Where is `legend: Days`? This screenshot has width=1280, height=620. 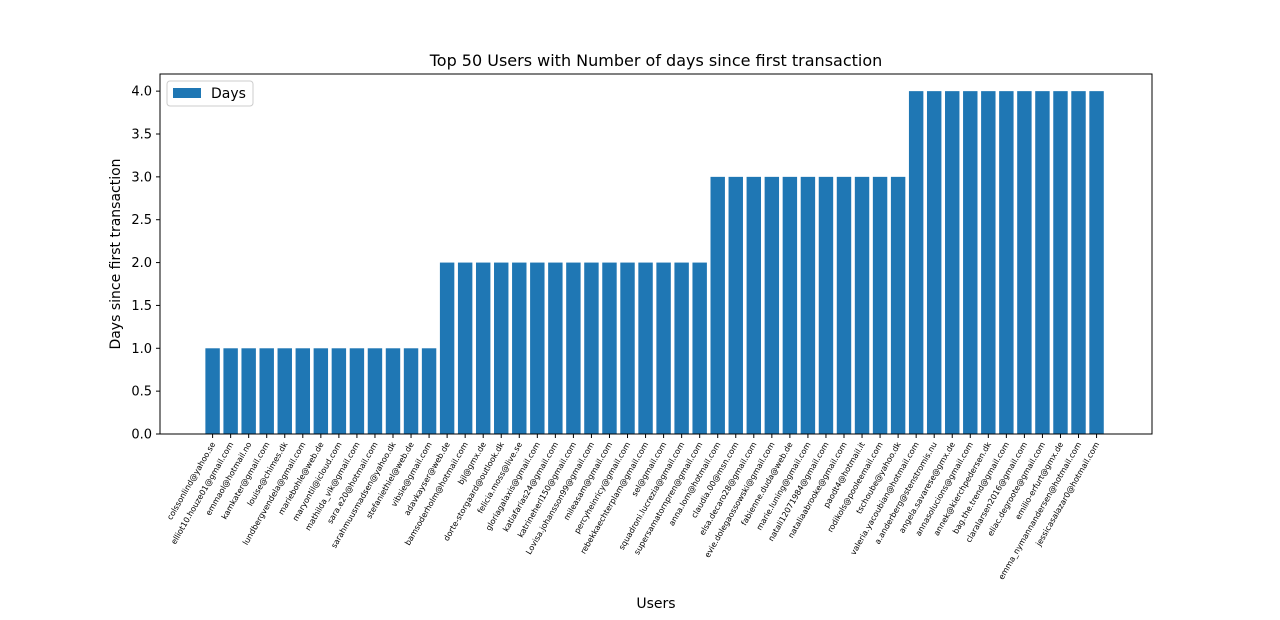 legend: Days is located at coordinates (210, 93).